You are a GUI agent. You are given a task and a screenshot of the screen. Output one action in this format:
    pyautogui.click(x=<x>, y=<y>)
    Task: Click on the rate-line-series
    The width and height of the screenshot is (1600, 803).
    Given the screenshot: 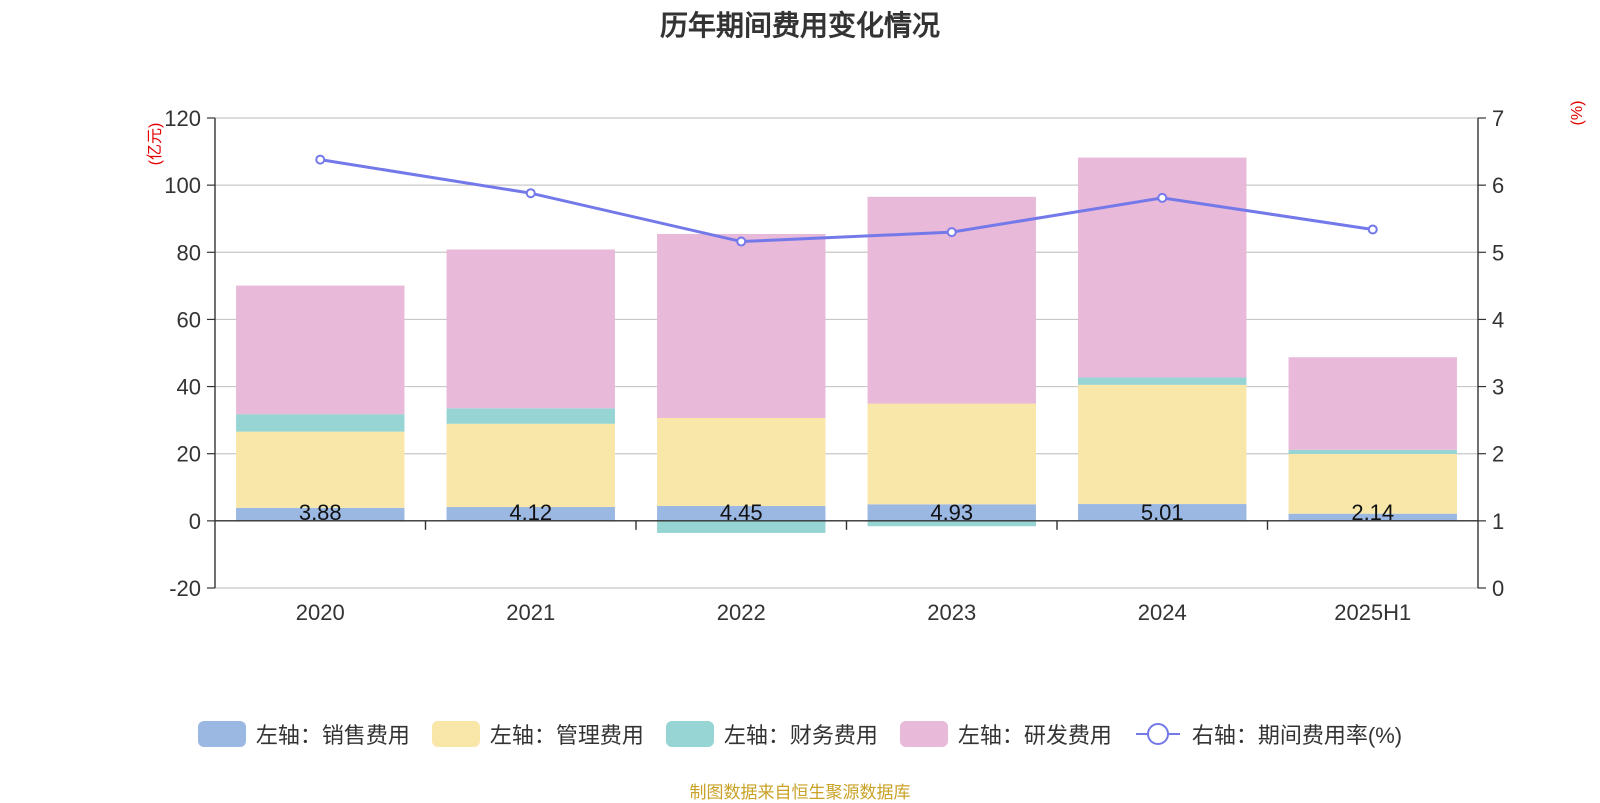 What is the action you would take?
    pyautogui.click(x=846, y=200)
    